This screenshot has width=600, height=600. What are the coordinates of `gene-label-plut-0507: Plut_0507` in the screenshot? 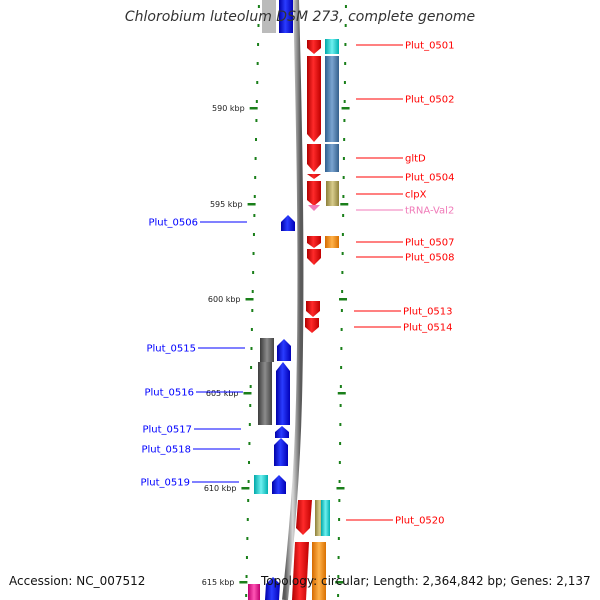 It's located at (430, 243).